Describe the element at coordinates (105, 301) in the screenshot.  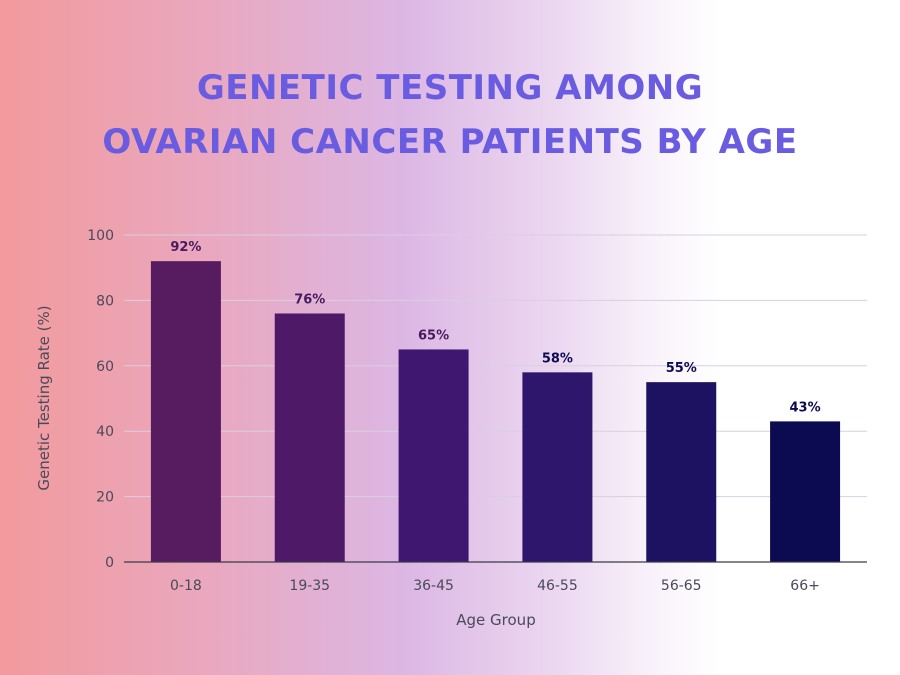
I see `y-tick-label: 80` at that location.